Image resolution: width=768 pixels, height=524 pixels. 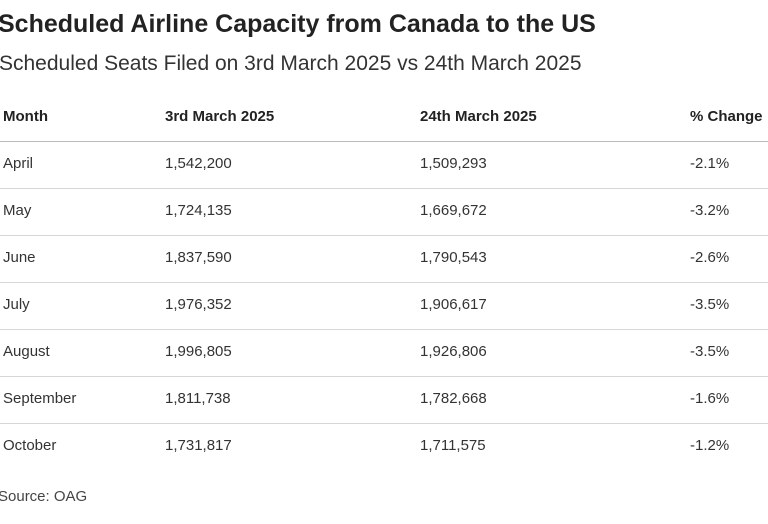 I want to click on column-header: Month, so click(x=25, y=116).